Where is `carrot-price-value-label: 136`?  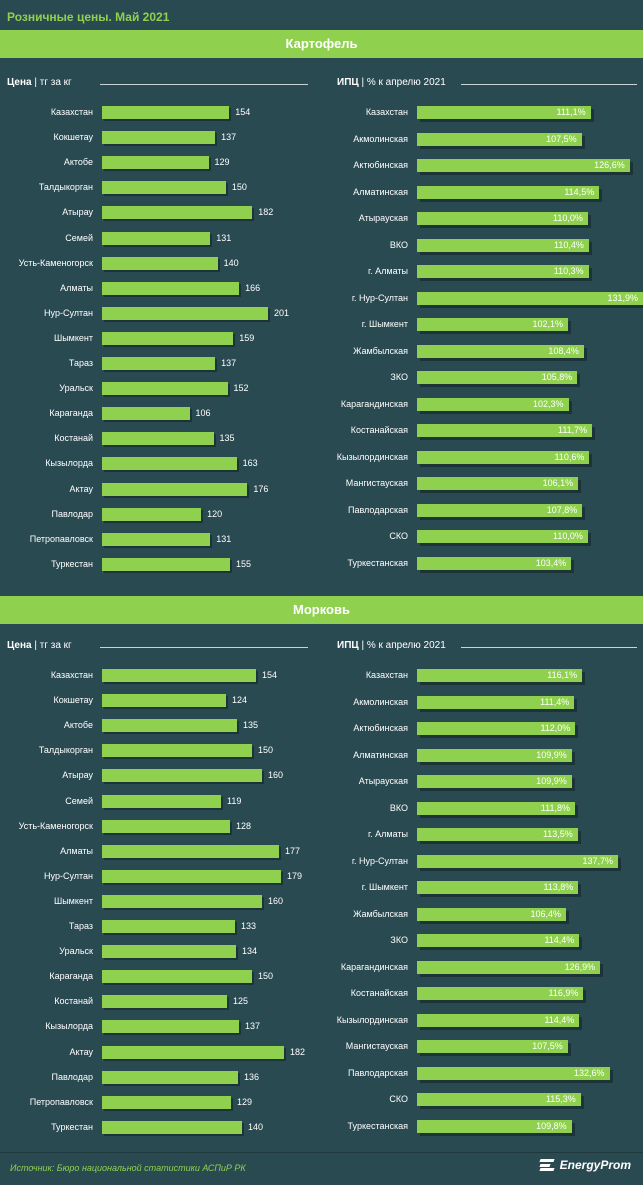 carrot-price-value-label: 136 is located at coordinates (252, 1076).